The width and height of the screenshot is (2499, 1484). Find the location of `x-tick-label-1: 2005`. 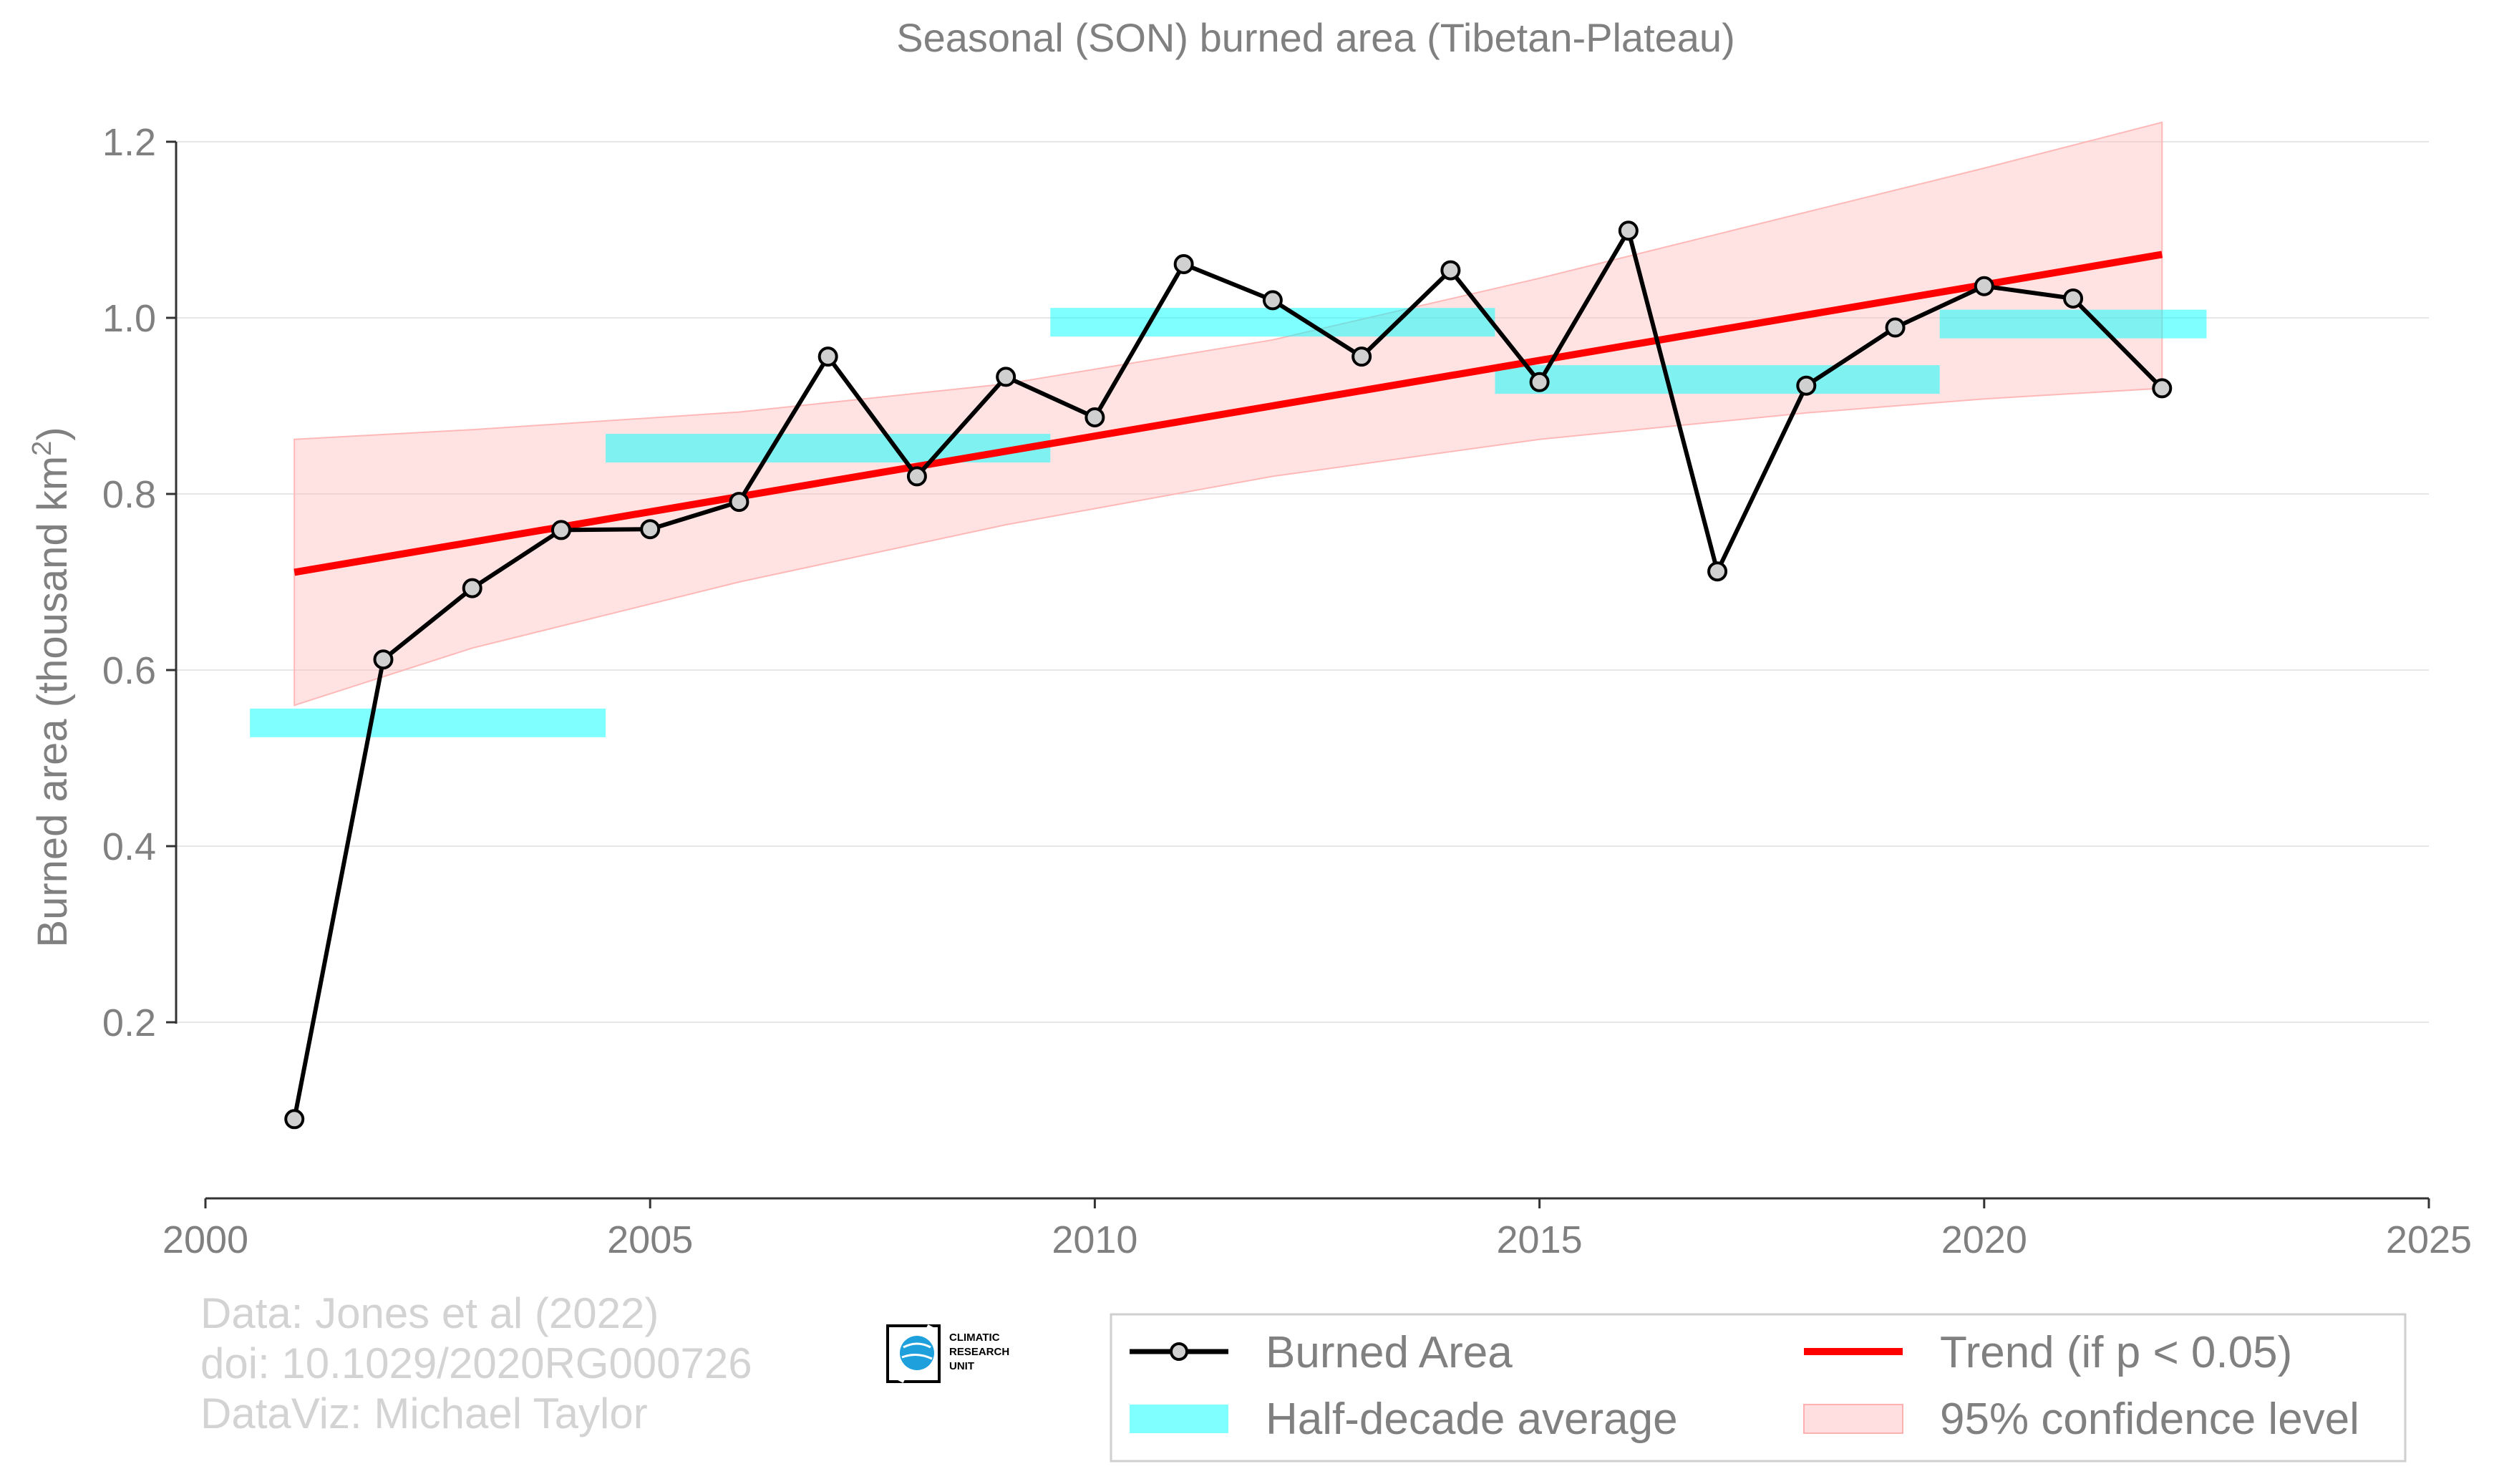

x-tick-label-1: 2005 is located at coordinates (650, 1239).